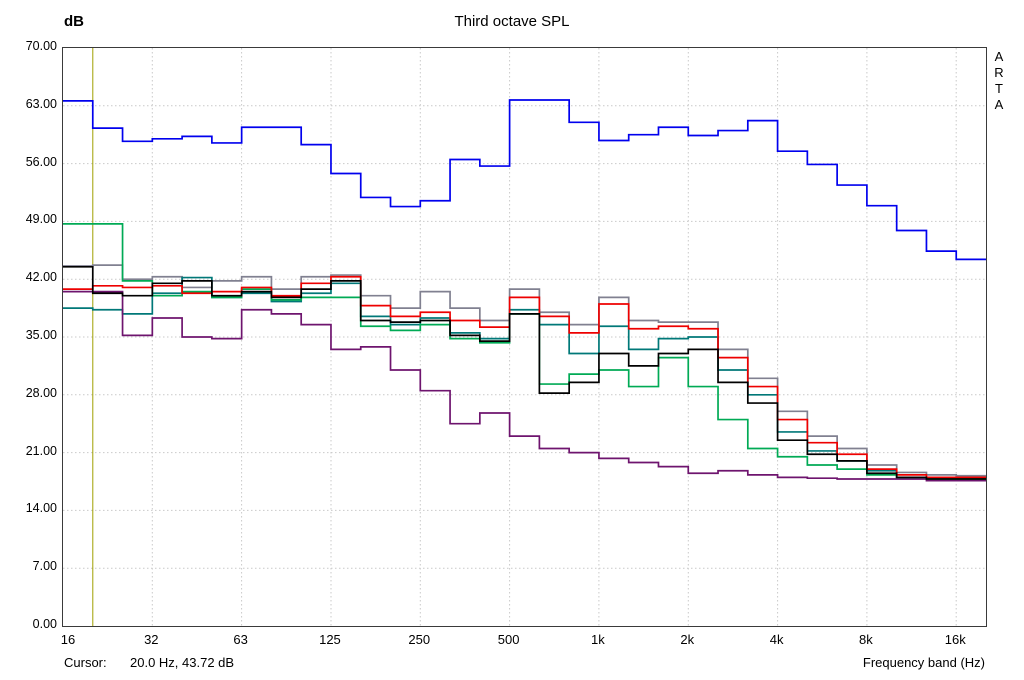 The image size is (1024, 680). Describe the element at coordinates (41, 277) in the screenshot. I see `y-tick-label: 42.00` at that location.